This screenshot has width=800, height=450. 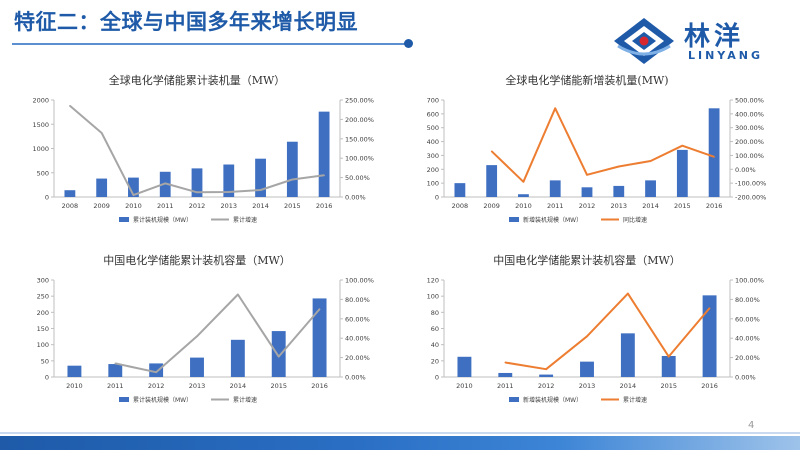 I want to click on logo-chinese-text: 林洋, so click(x=714, y=37).